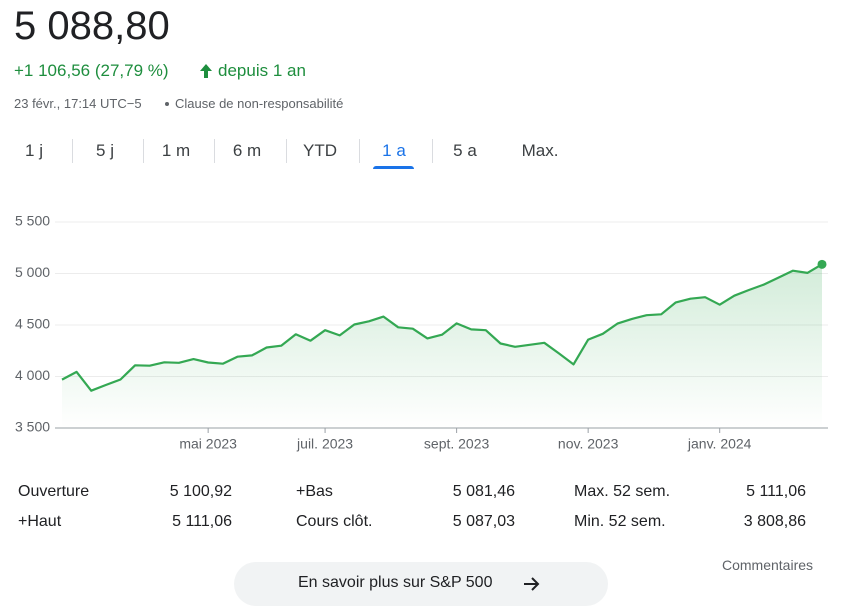 This screenshot has width=865, height=613. What do you see at coordinates (320, 150) in the screenshot?
I see `range-tab: YTD` at bounding box center [320, 150].